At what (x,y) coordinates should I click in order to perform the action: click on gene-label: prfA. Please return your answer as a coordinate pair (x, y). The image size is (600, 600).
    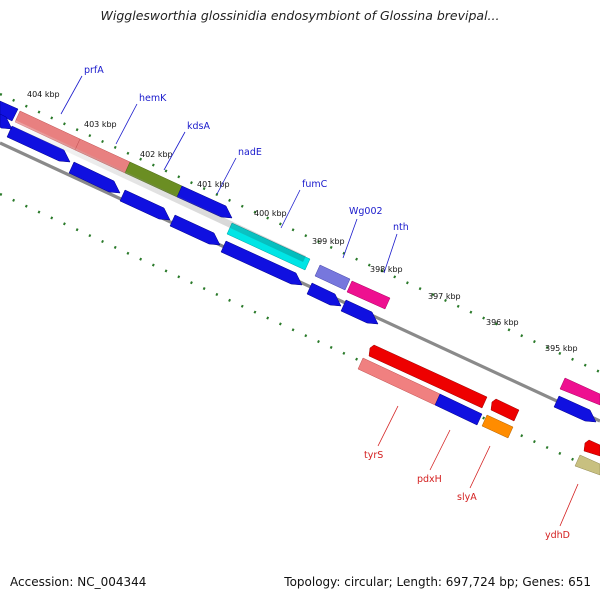
    Looking at the image, I should click on (94, 70).